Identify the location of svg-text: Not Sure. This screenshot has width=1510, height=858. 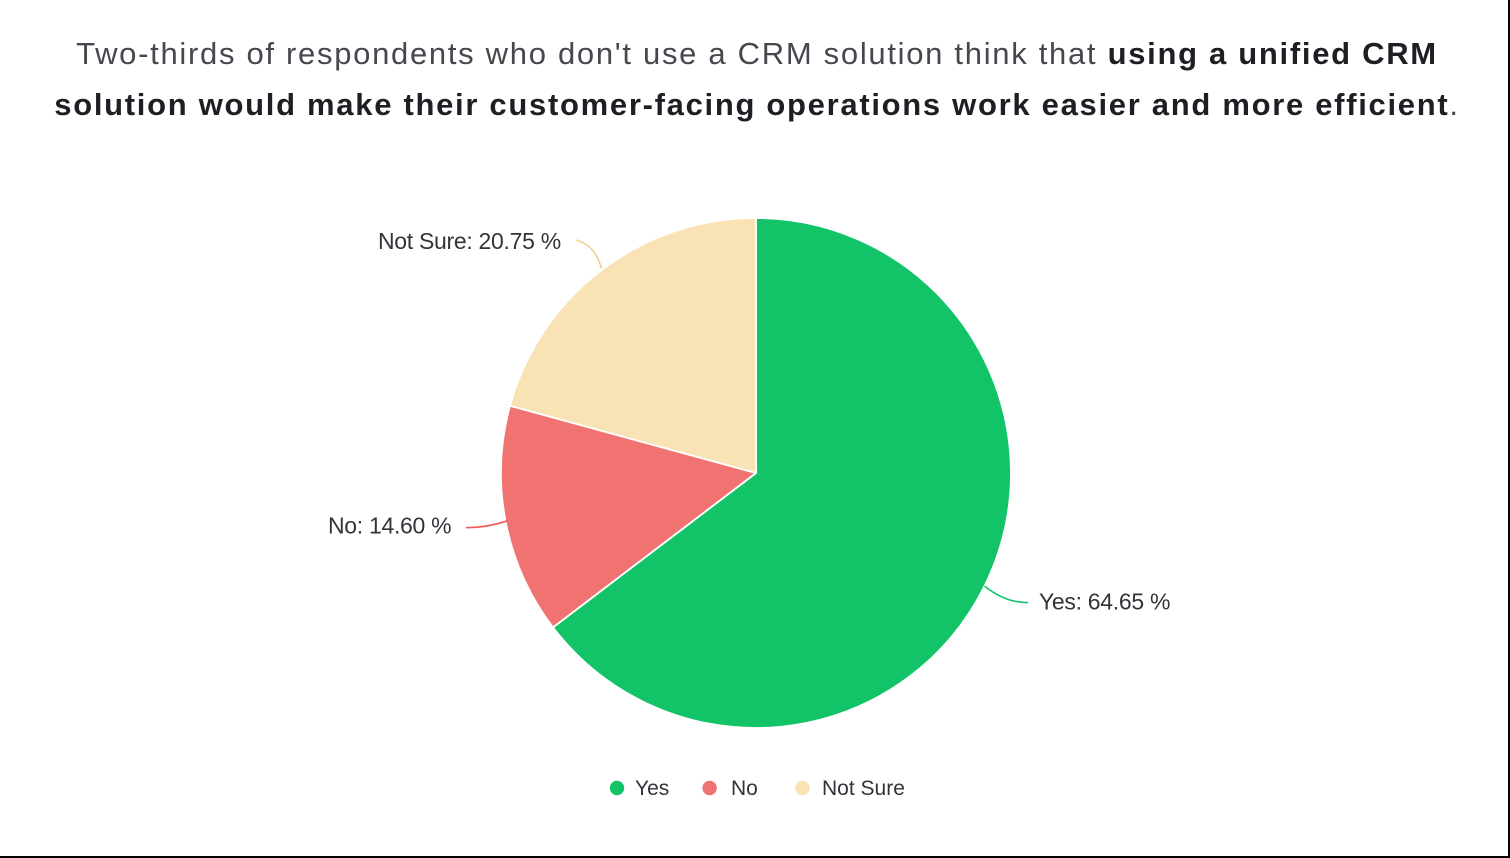
(863, 788).